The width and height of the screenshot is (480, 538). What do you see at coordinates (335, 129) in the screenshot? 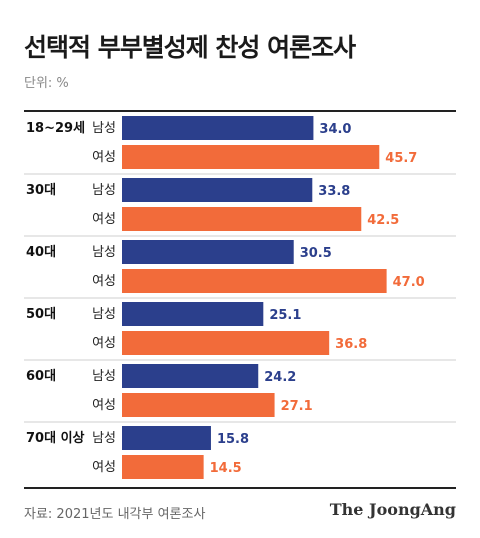
I see `value-label: 34.0` at bounding box center [335, 129].